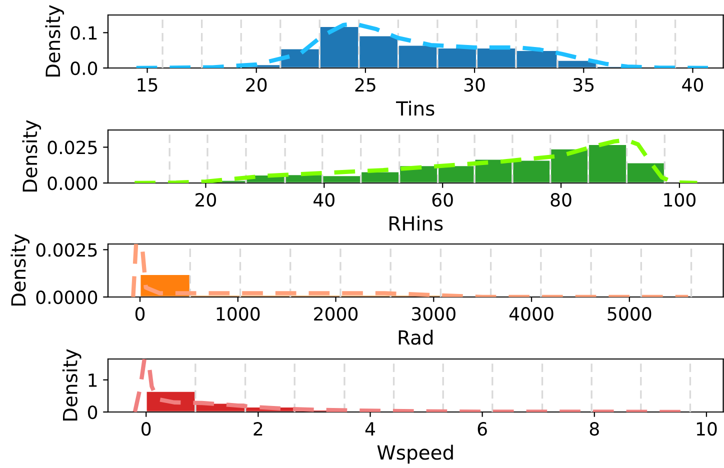 The width and height of the screenshot is (724, 468). Describe the element at coordinates (336, 314) in the screenshot. I see `x-tick-label: 2000` at that location.